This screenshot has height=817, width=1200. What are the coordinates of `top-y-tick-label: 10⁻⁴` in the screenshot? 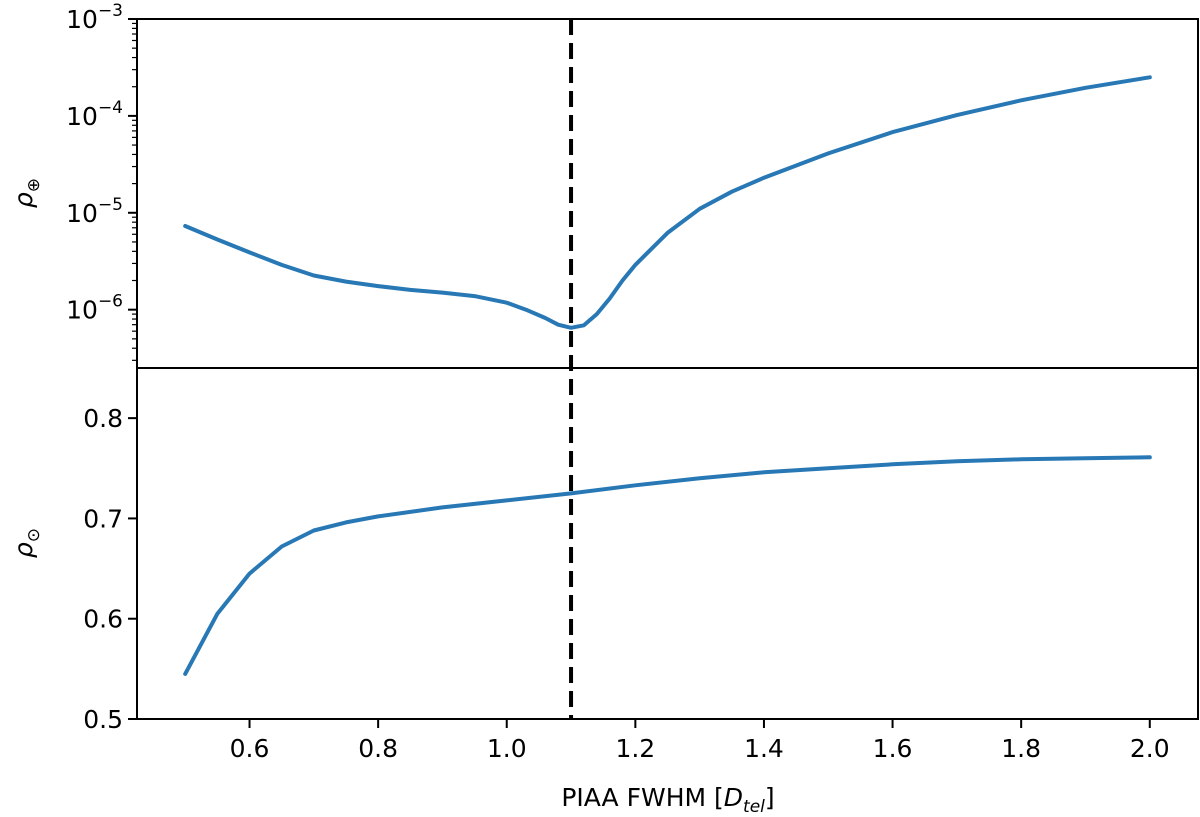 It's located at (94, 114).